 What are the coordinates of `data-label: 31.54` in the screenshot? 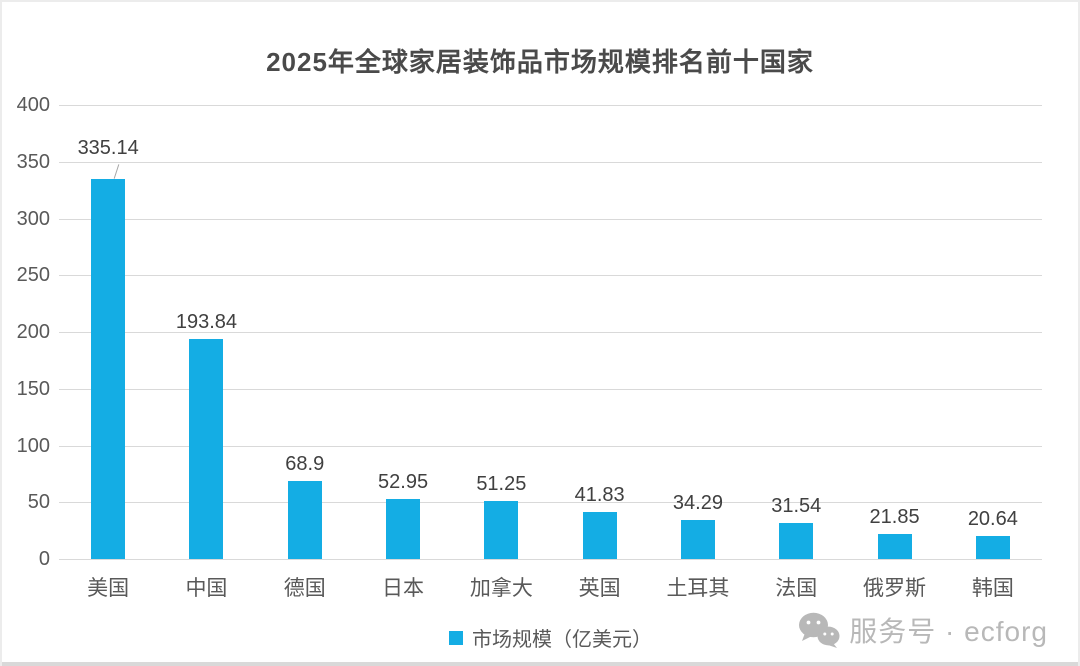 It's located at (796, 506).